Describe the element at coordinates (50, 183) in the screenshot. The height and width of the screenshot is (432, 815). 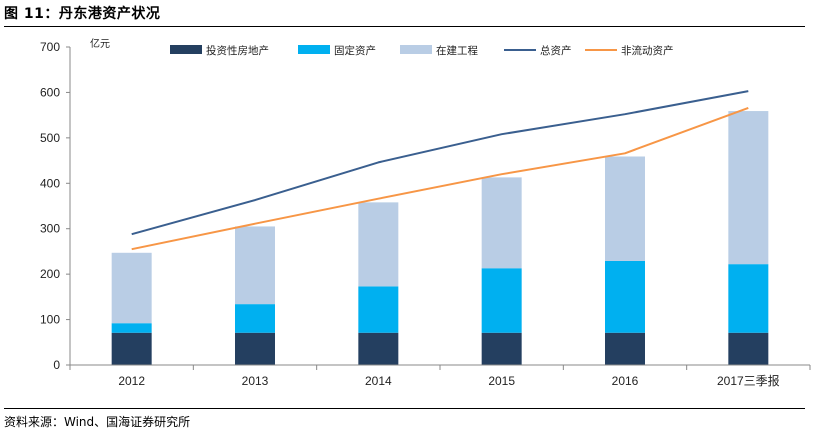
I see `y-tick-label: 400` at that location.